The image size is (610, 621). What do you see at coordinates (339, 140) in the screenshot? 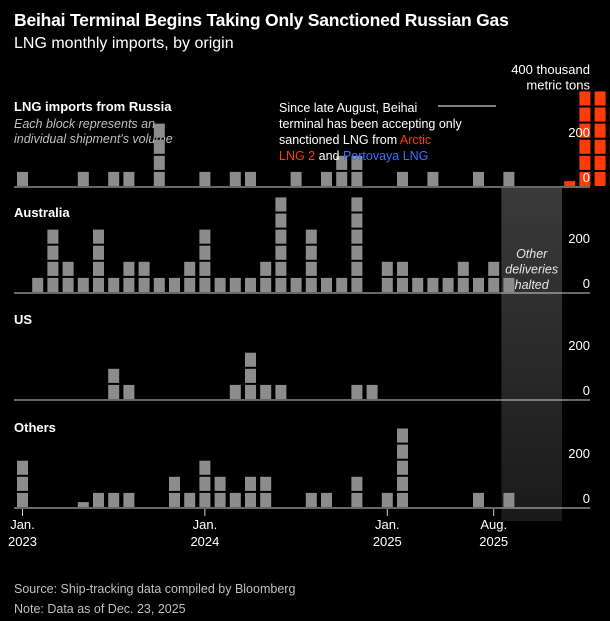
I see `annotation-text: sanctioned LNG from` at bounding box center [339, 140].